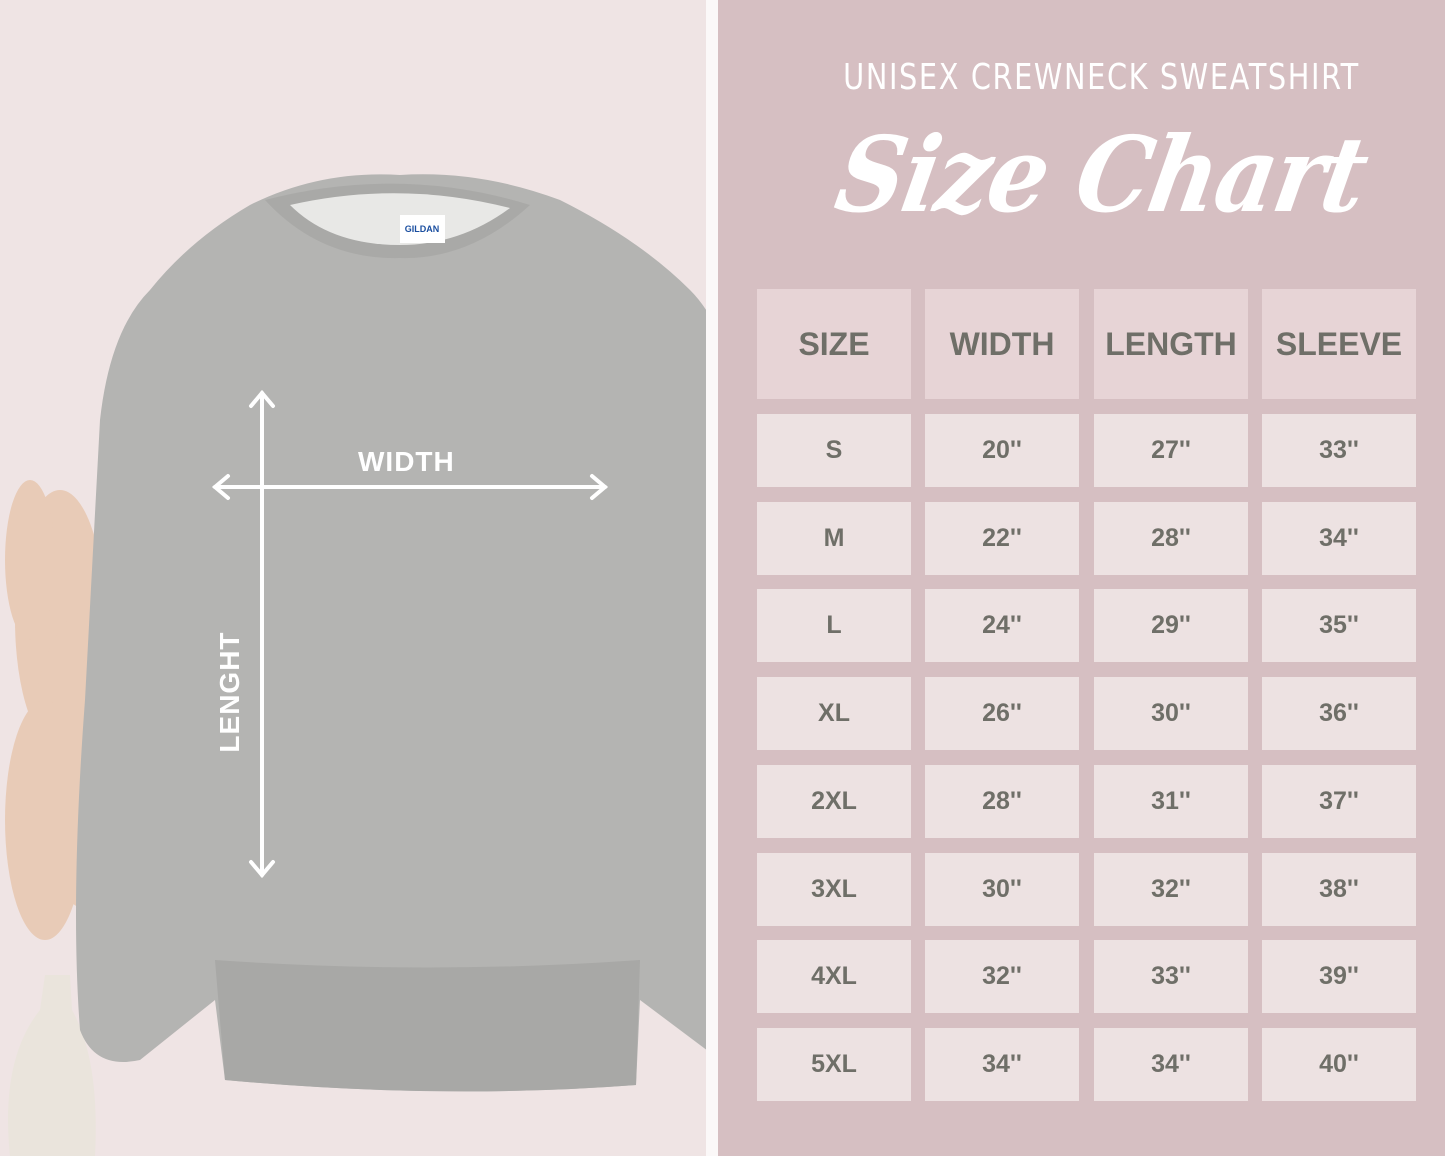  I want to click on column-header: WIDTH, so click(1002, 344).